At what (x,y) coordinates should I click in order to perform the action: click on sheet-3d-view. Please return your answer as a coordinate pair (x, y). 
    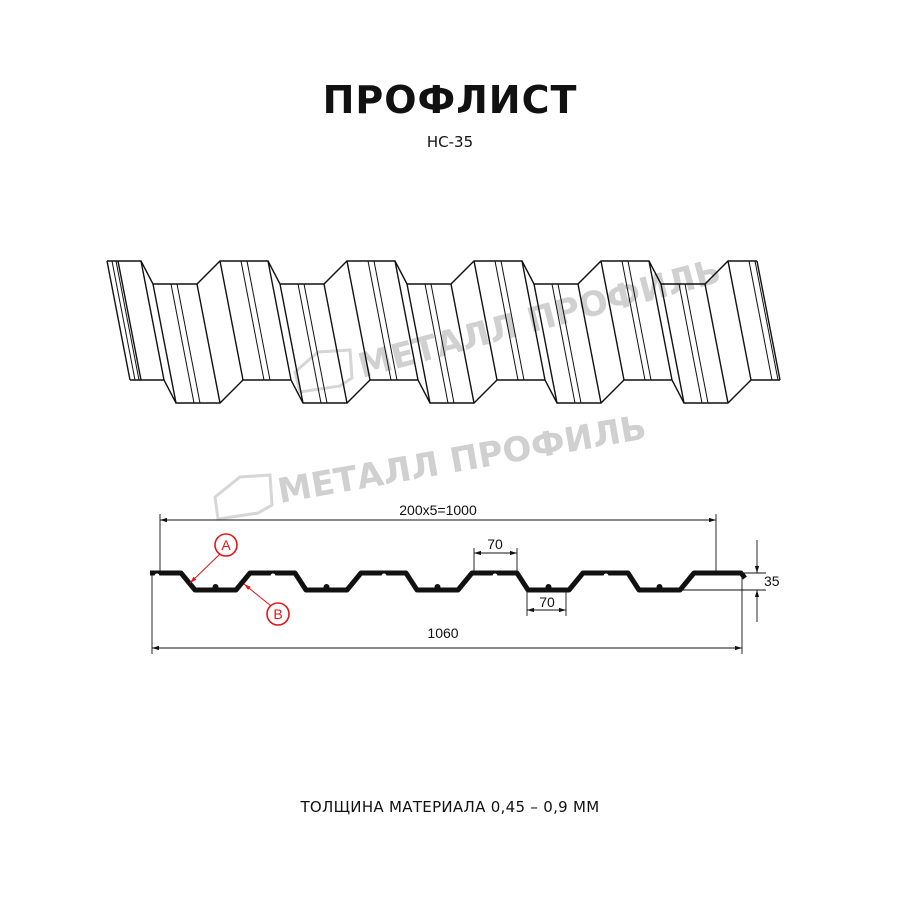
    Looking at the image, I should click on (443, 332).